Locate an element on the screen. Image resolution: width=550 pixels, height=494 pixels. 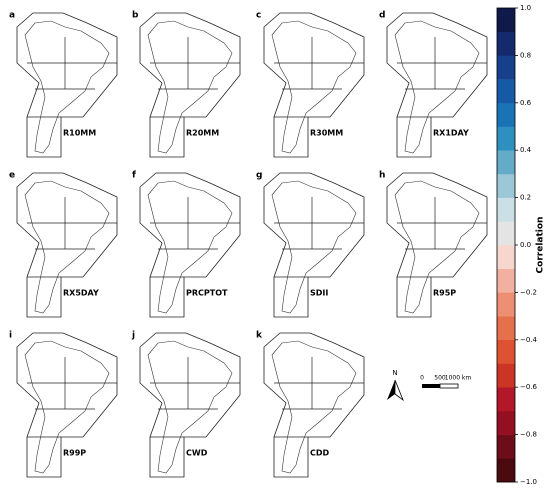
panel-label: CDD is located at coordinates (320, 453).